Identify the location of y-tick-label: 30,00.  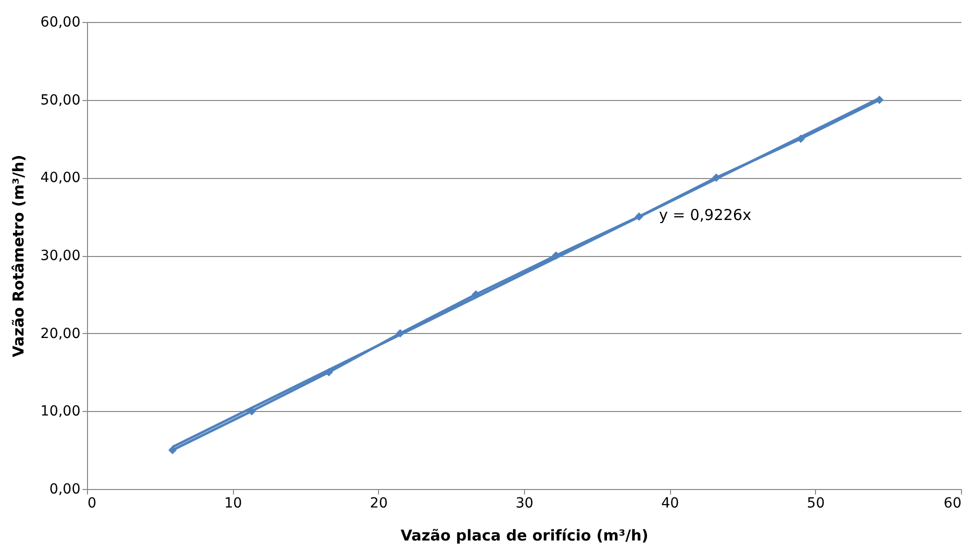
(60, 256).